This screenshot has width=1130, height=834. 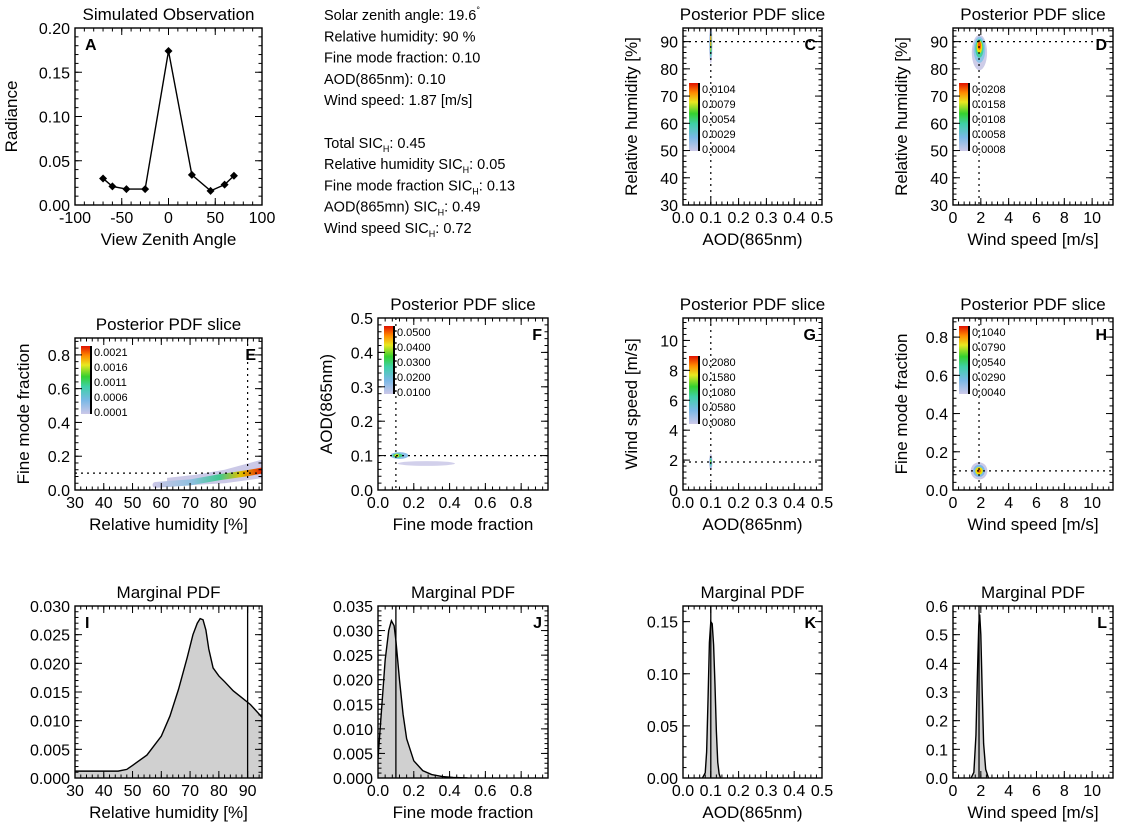 What do you see at coordinates (673, 461) in the screenshot?
I see `y-tick-label: 2` at bounding box center [673, 461].